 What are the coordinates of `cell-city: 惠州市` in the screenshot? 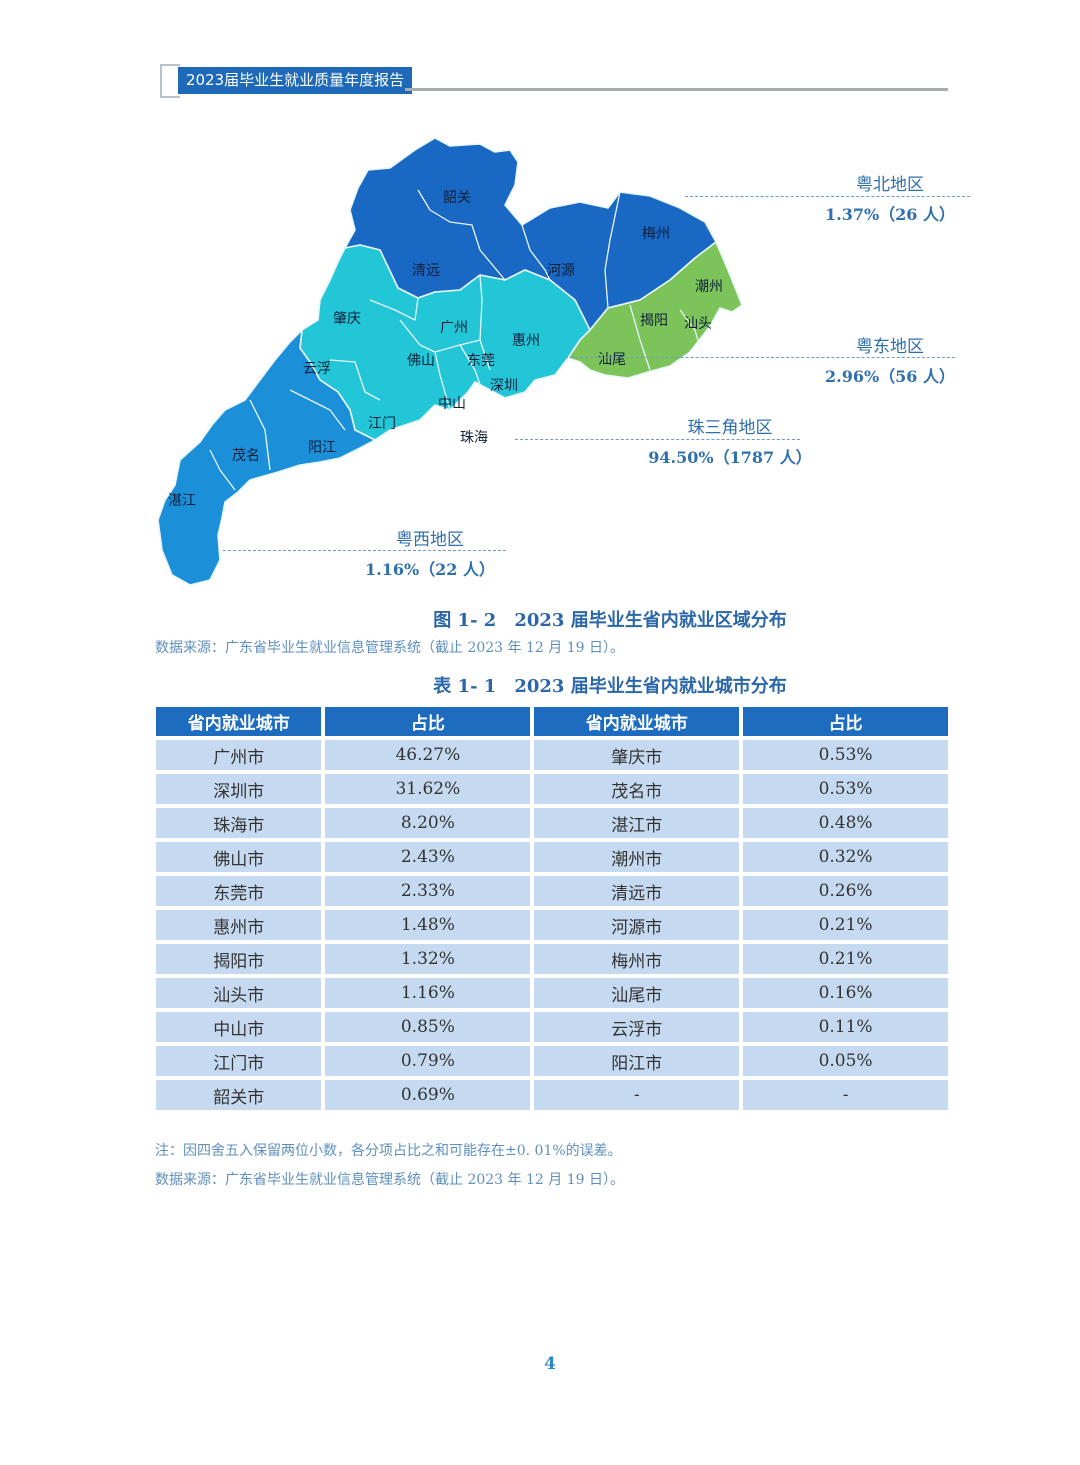 It's located at (239, 925).